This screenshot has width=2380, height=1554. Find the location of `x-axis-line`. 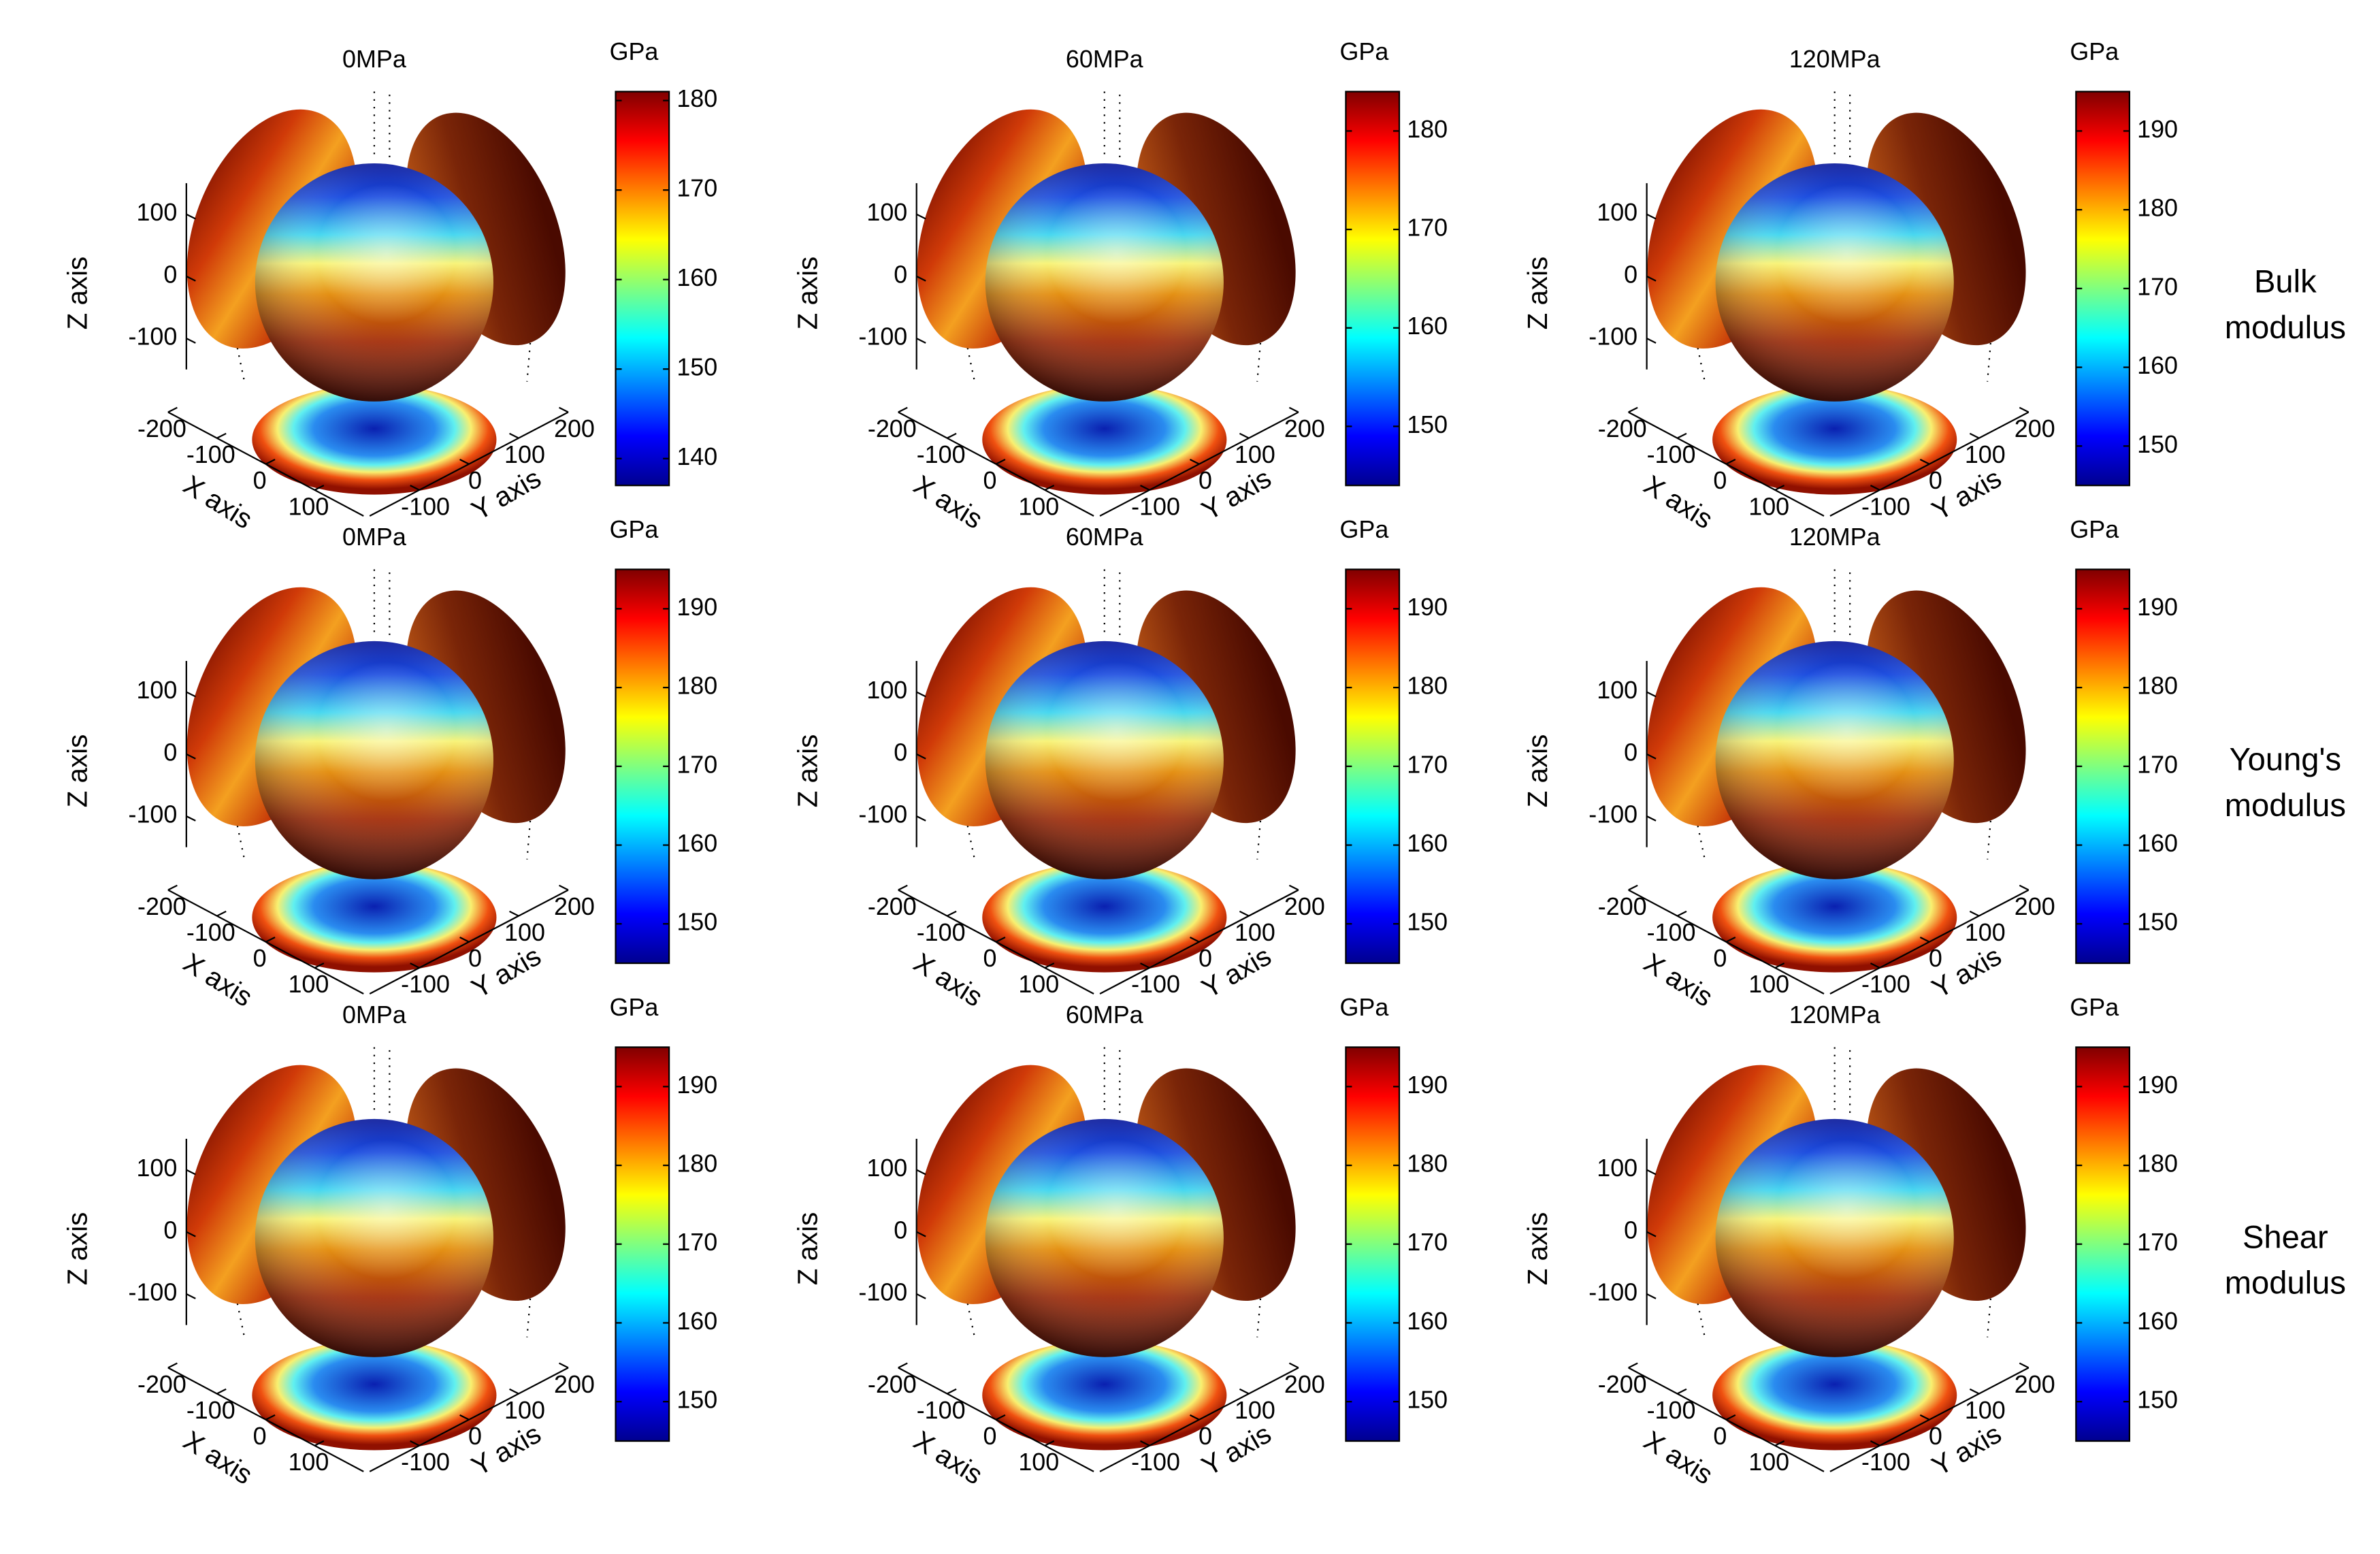

x-axis-line is located at coordinates (996, 1419).